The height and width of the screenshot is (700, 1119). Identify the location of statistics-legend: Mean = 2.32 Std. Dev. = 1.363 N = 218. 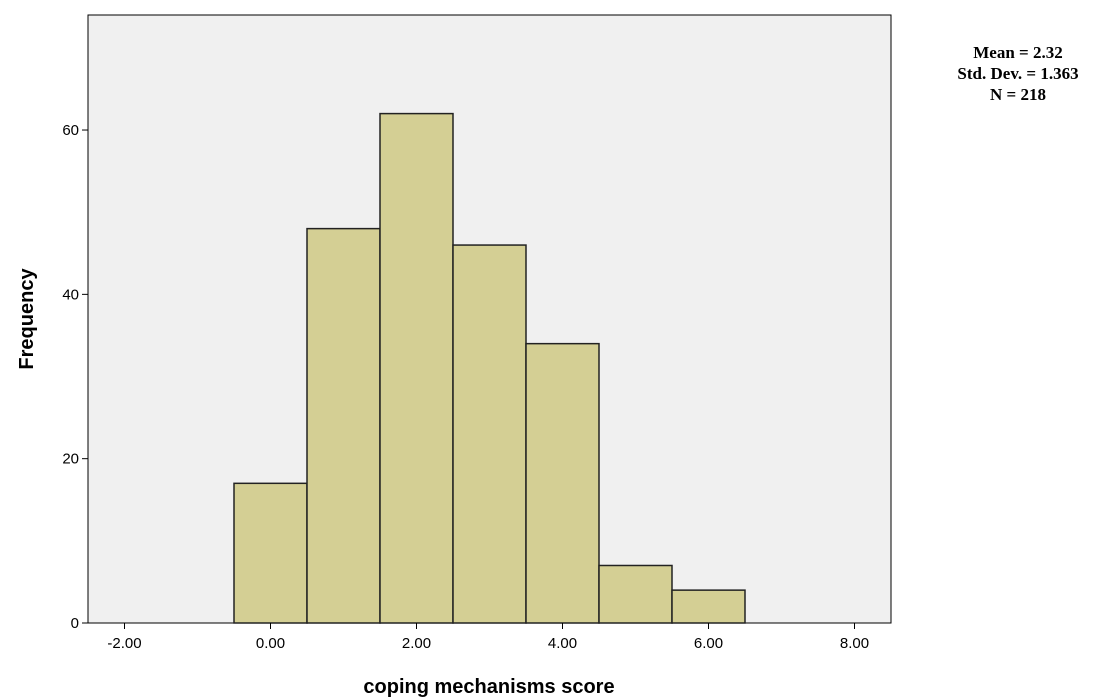
(1018, 73).